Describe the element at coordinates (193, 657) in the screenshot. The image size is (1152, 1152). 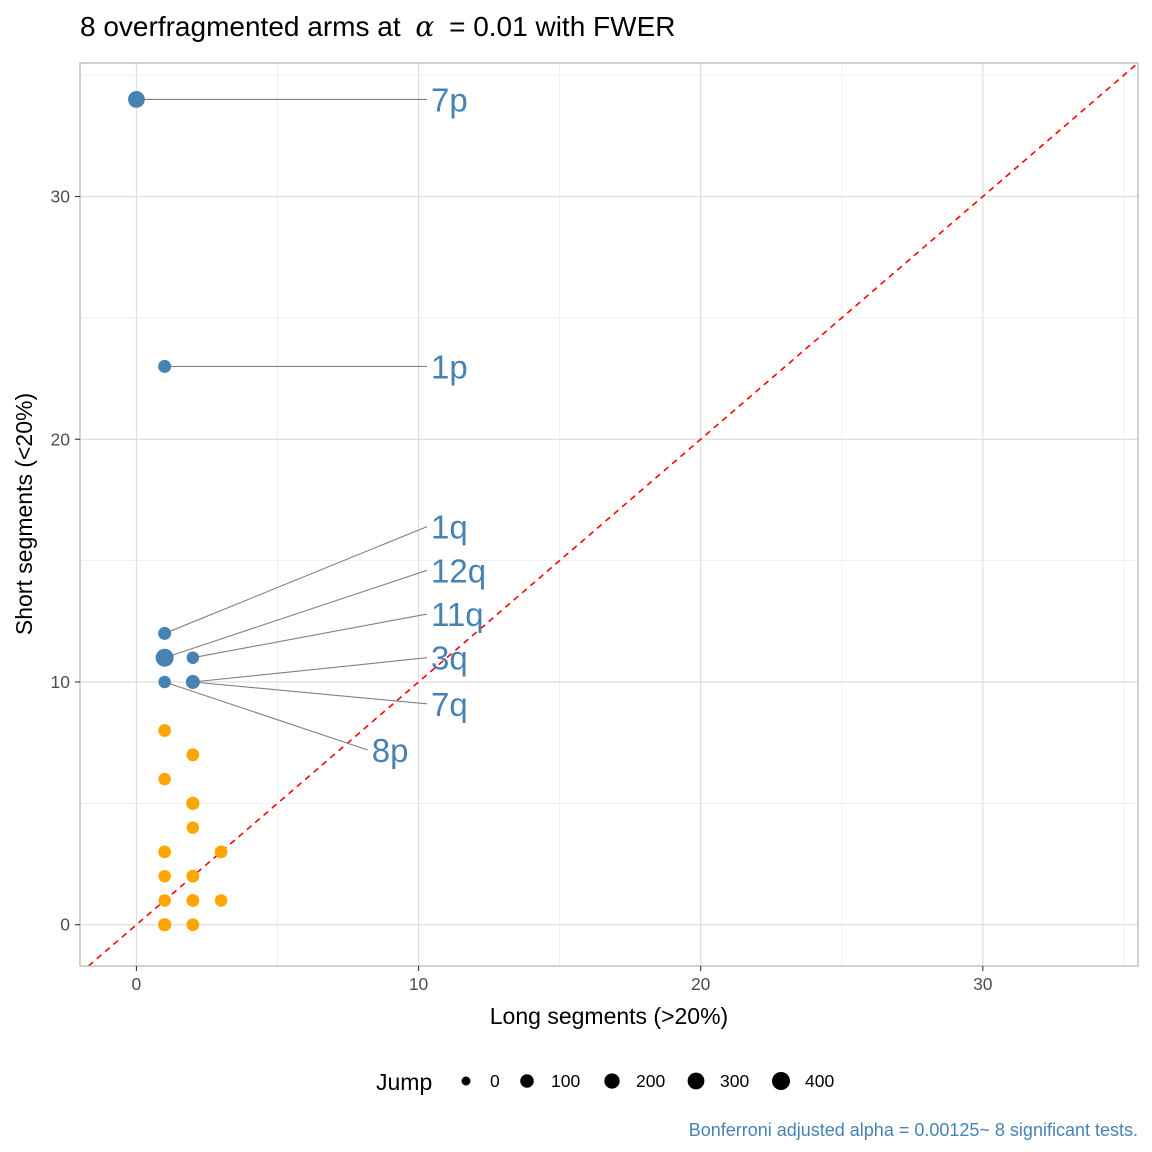
I see `significant-point-11q` at that location.